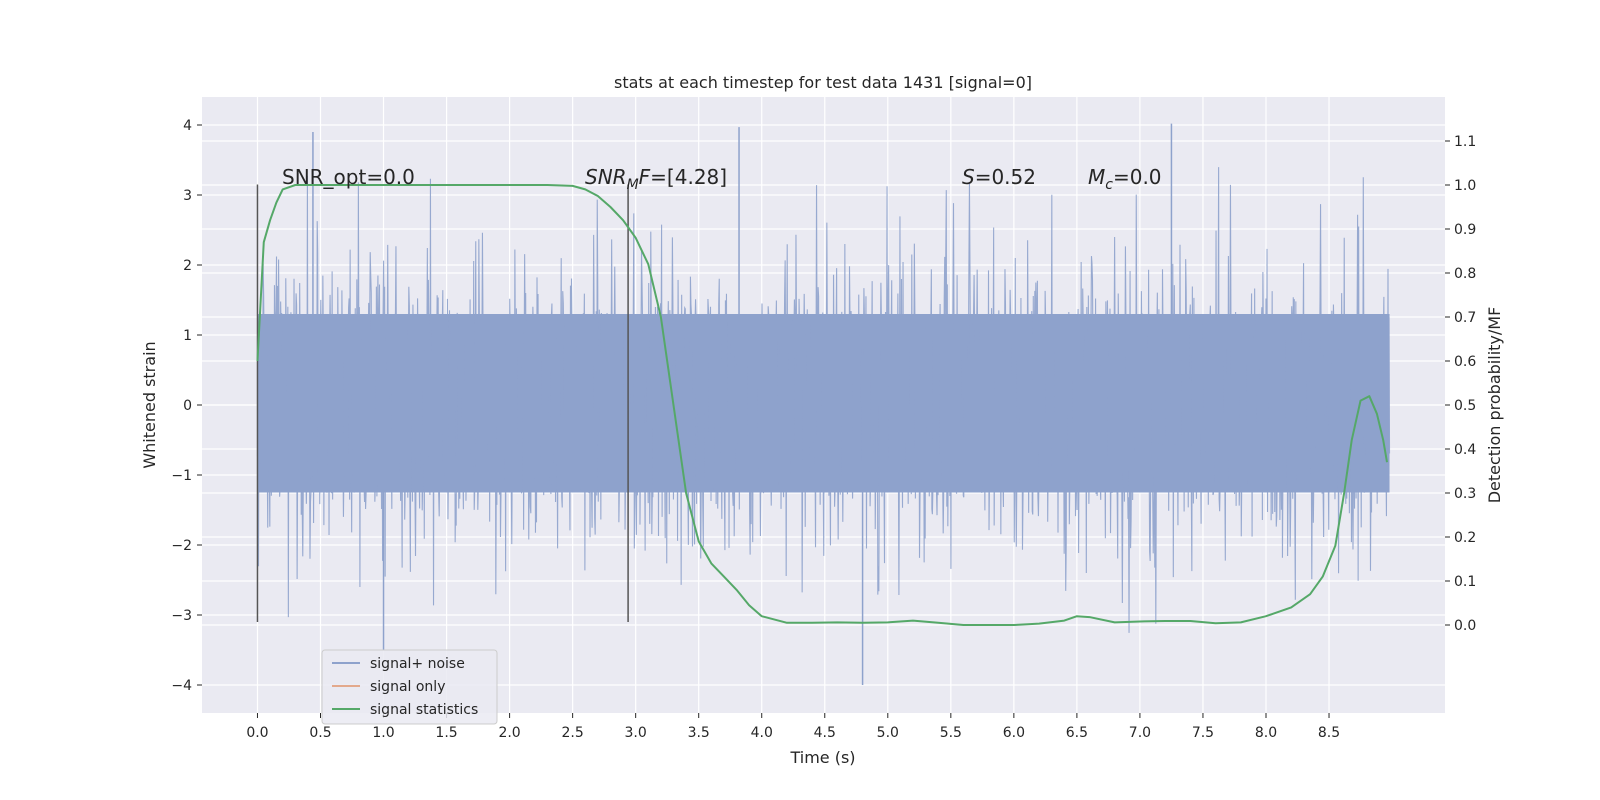 This screenshot has height=800, width=1600. I want to click on x-tick-label: 6.0, so click(1014, 733).